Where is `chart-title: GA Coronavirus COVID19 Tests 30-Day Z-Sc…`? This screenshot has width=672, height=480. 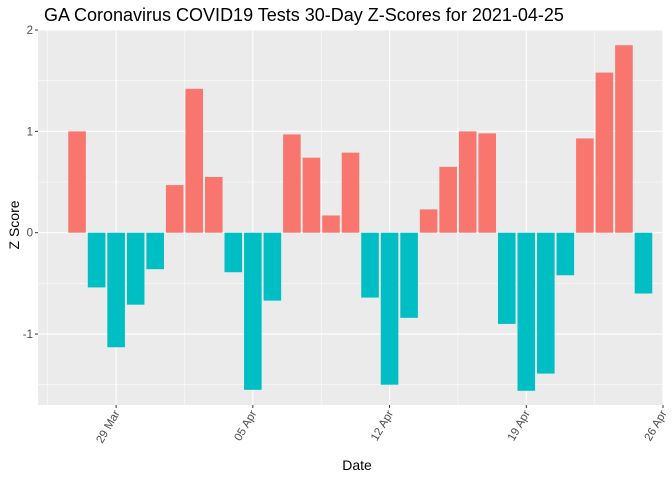
chart-title: GA Coronavirus COVID19 Tests 30-Day Z-Sc… is located at coordinates (304, 15).